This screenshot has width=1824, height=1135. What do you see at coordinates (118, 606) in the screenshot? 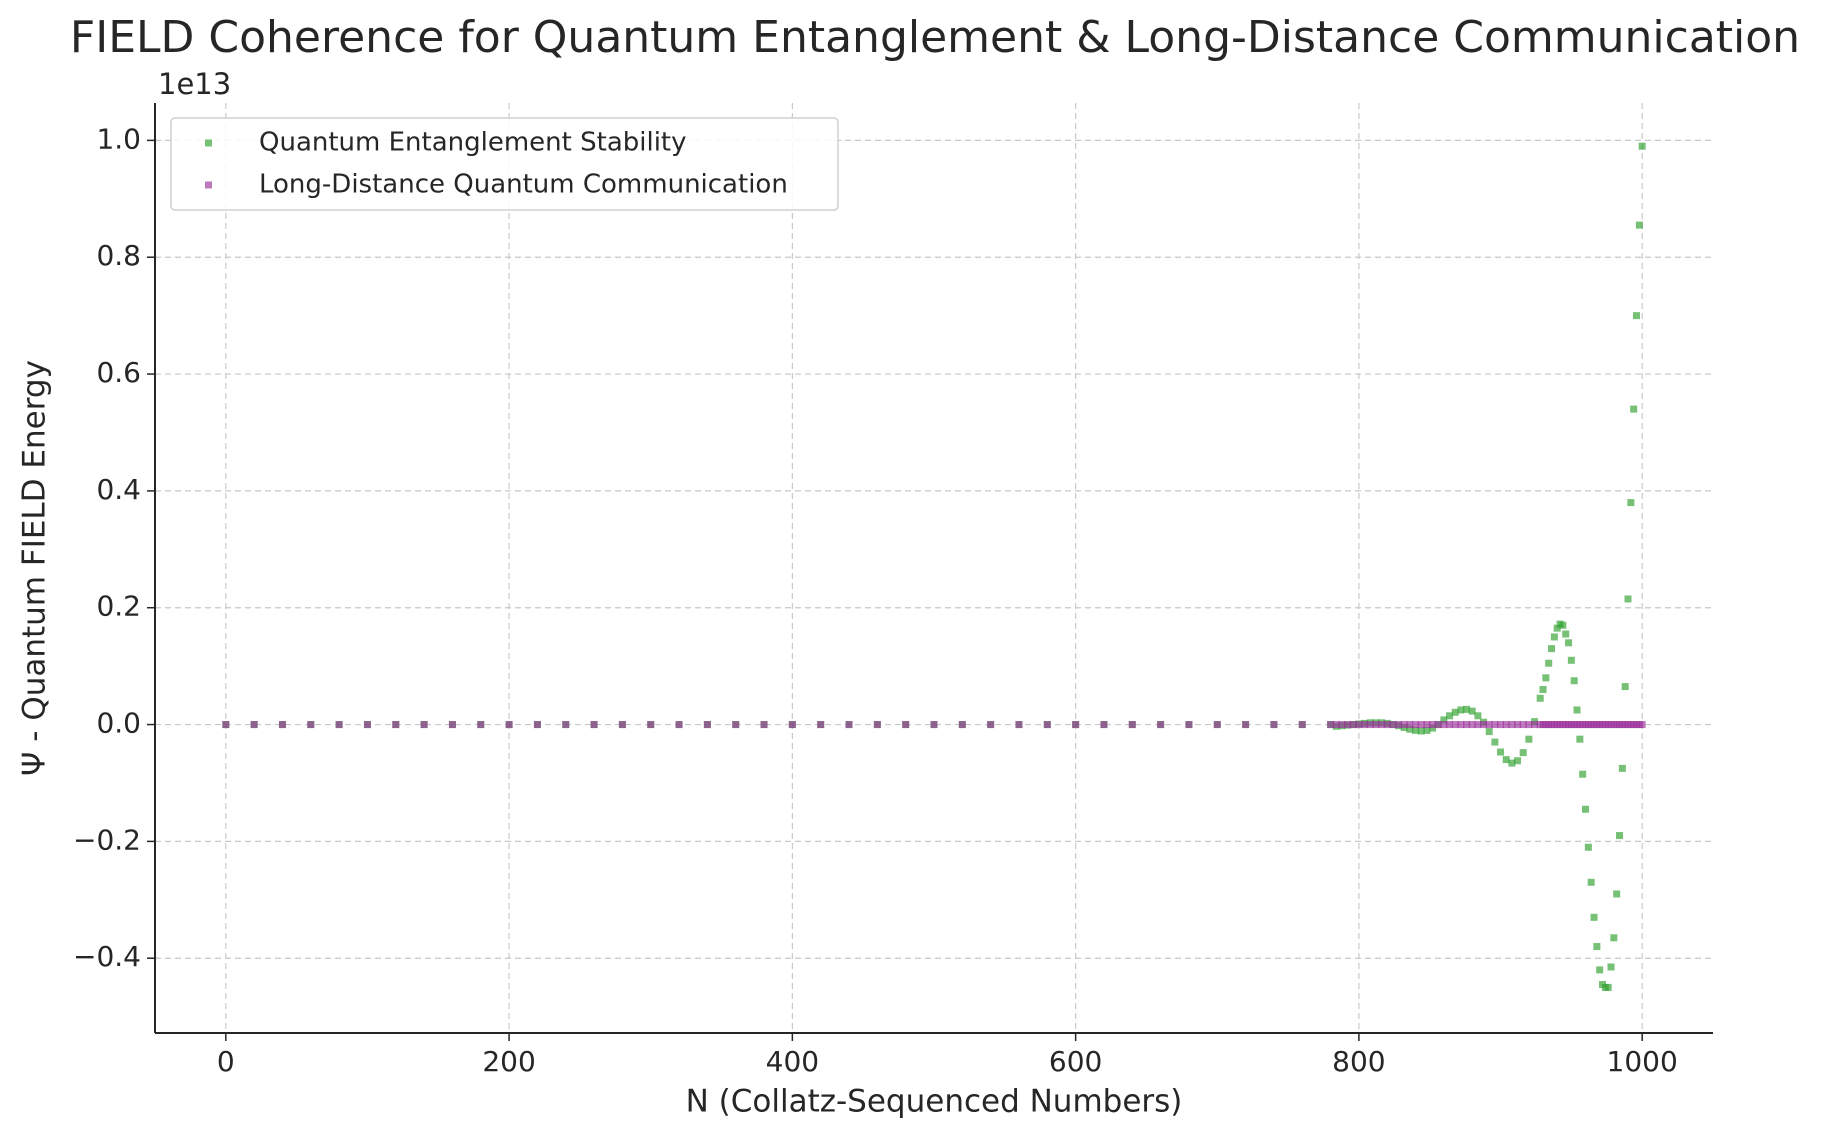
I see `y-tick-label: 0.2` at bounding box center [118, 606].